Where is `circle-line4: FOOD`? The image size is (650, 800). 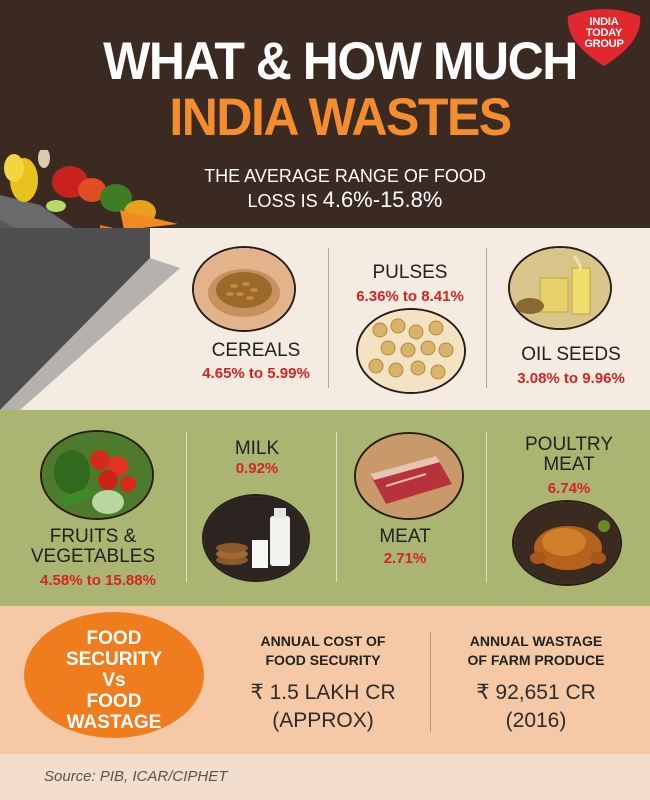
circle-line4: FOOD is located at coordinates (114, 701).